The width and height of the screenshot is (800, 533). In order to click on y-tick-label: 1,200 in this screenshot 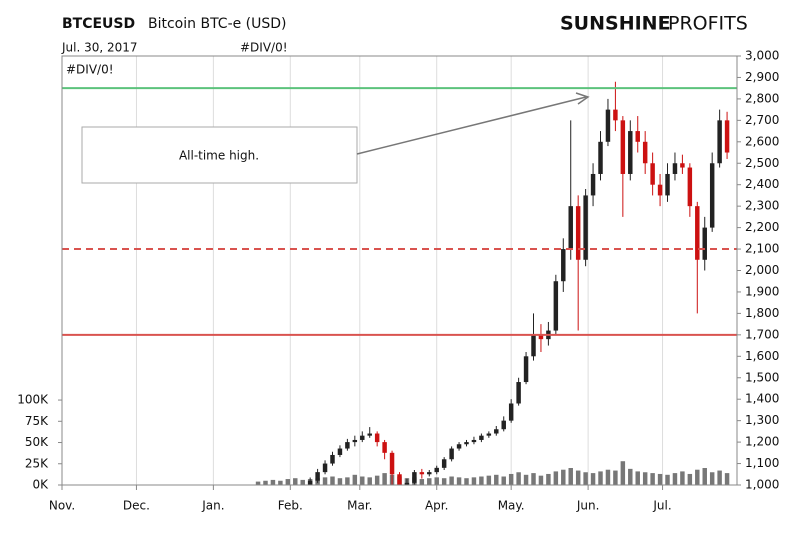, I will do `click(762, 442)`.